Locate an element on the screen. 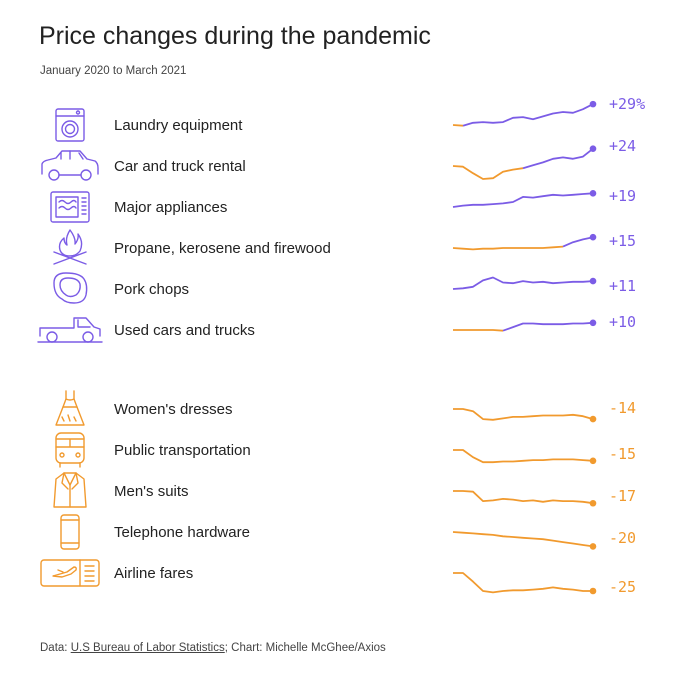 This screenshot has height=677, width=683. row-label: Major appliances is located at coordinates (170, 207).